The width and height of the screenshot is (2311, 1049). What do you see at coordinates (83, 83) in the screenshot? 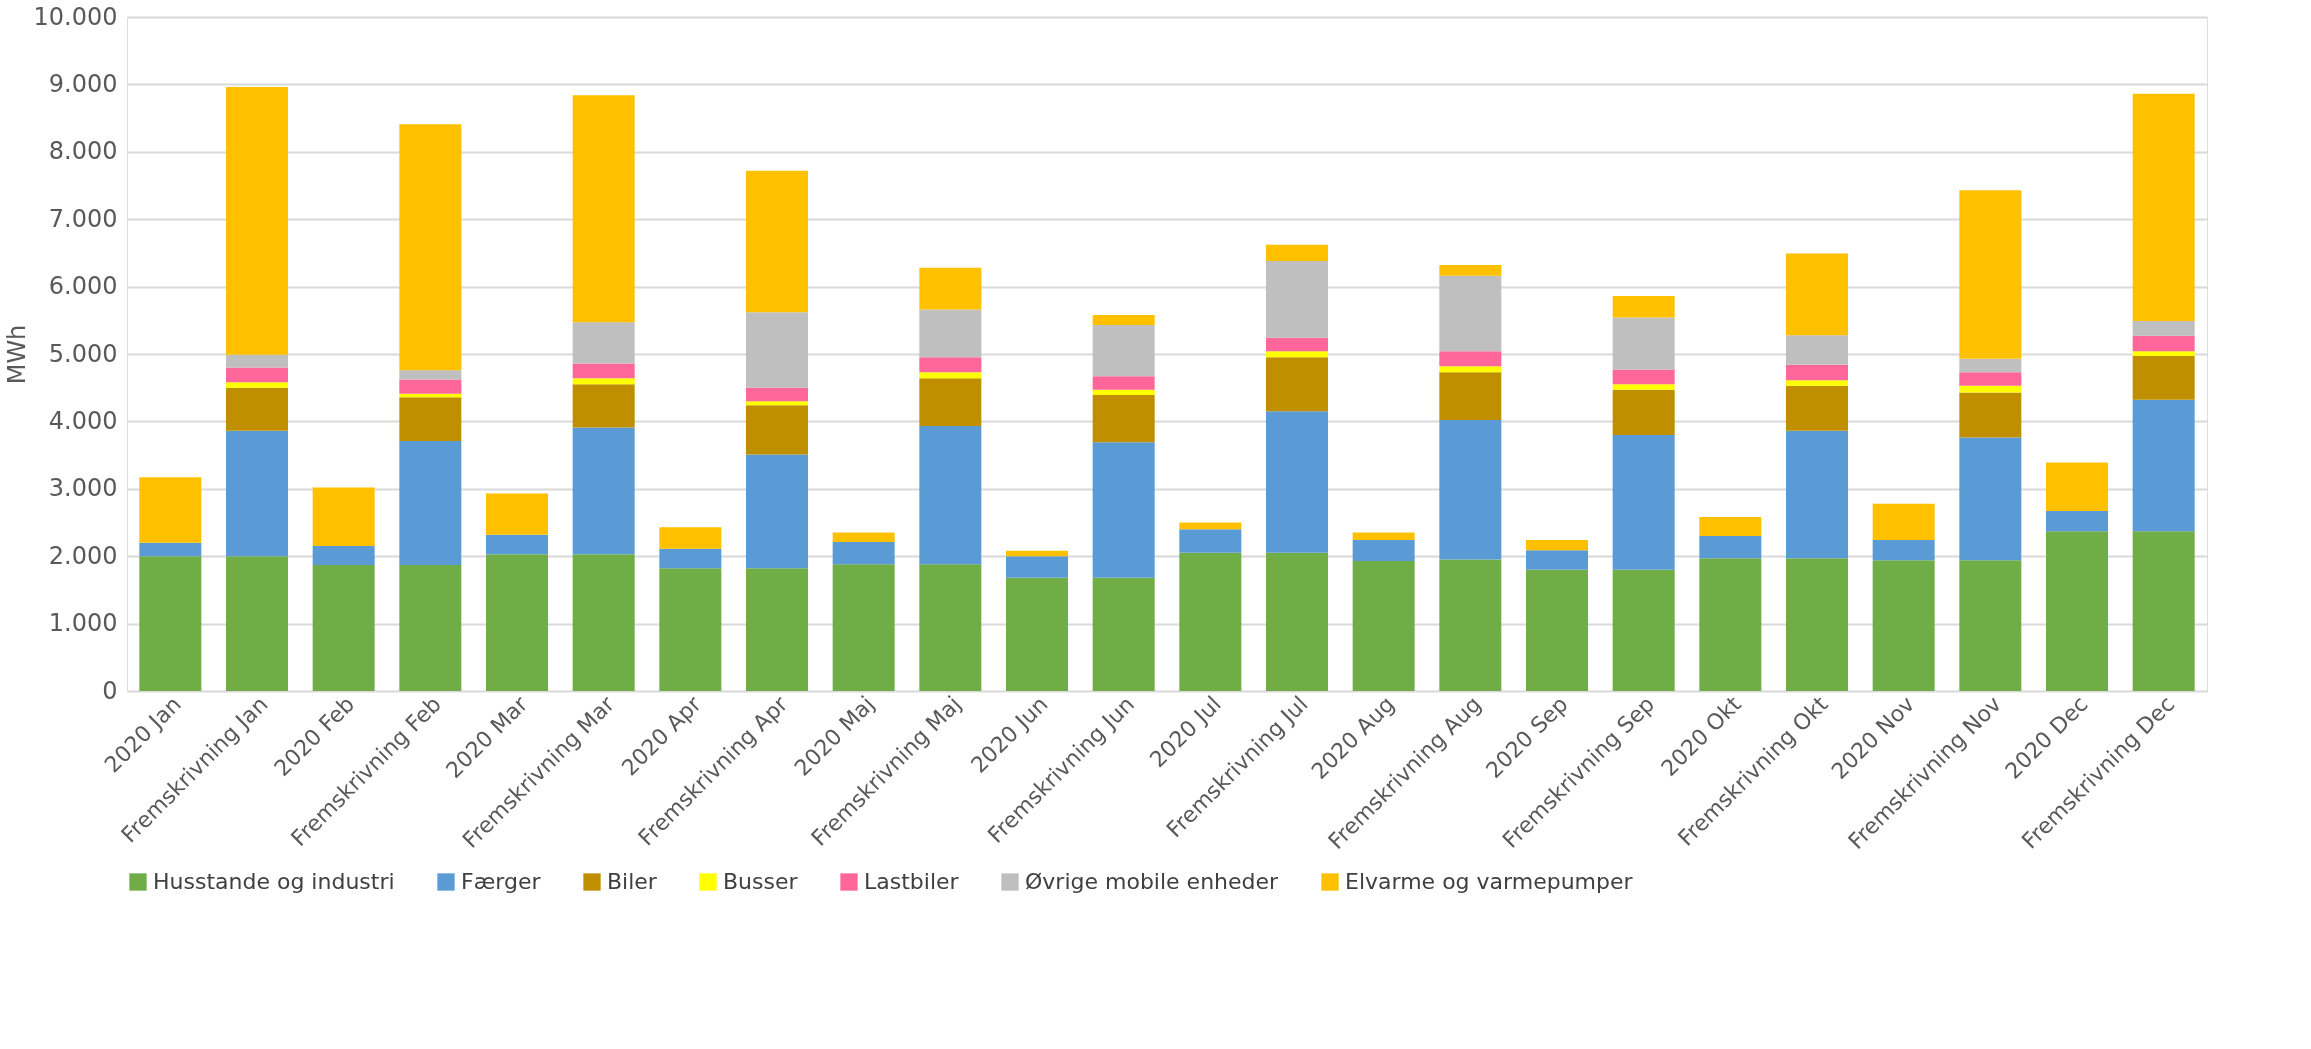
I see `y-tick-label: 9.000` at bounding box center [83, 83].